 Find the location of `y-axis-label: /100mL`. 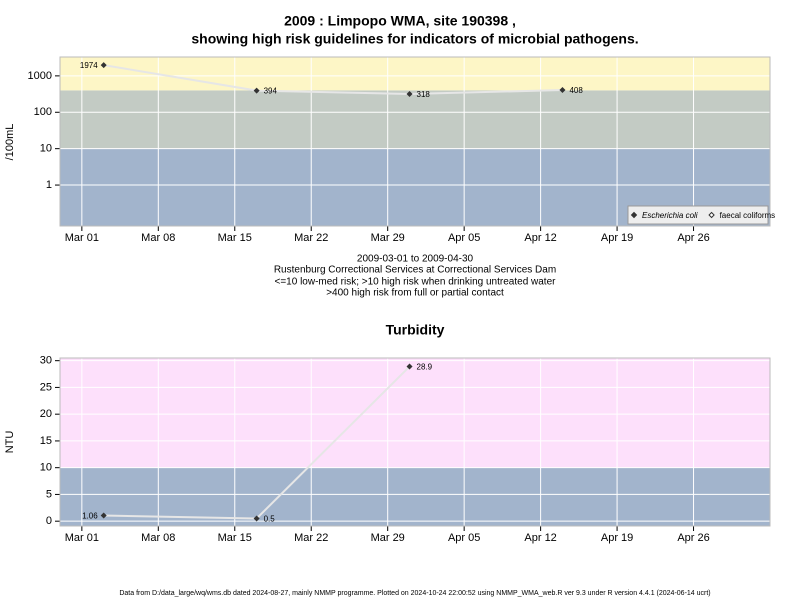

y-axis-label: /100mL is located at coordinates (10, 142).